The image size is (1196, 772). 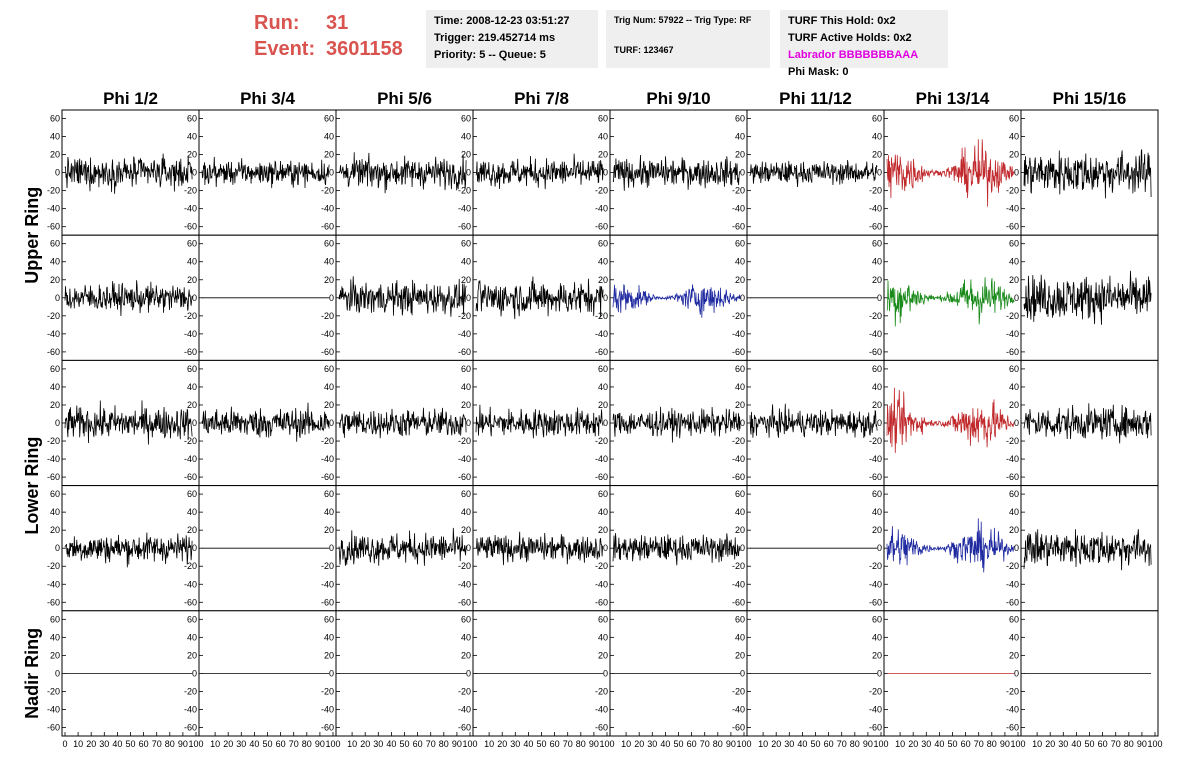 I want to click on run-value: 31, so click(x=337, y=23).